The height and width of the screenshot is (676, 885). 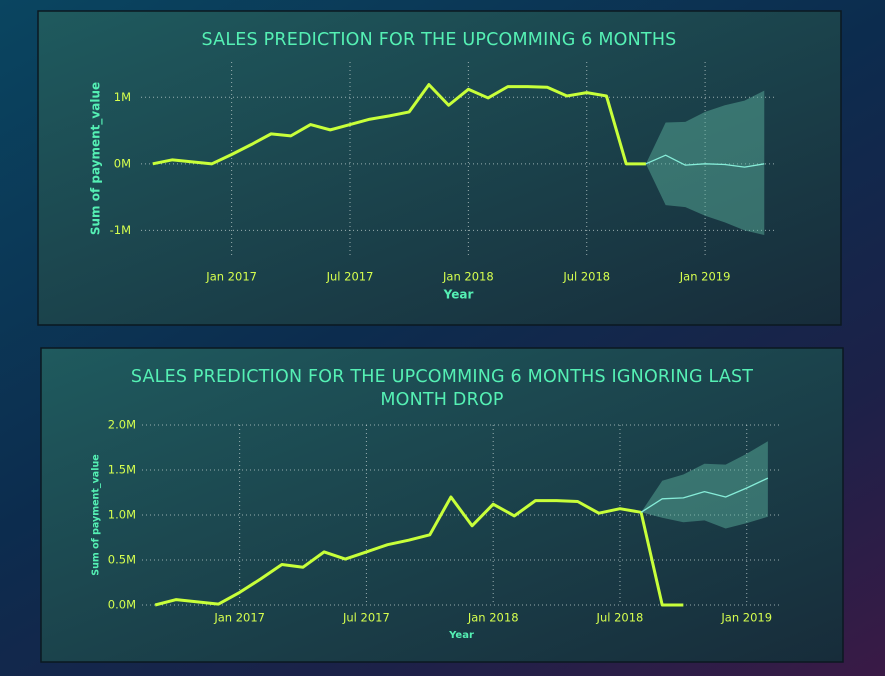 I want to click on y-tick-label: 1.0M, so click(x=122, y=515).